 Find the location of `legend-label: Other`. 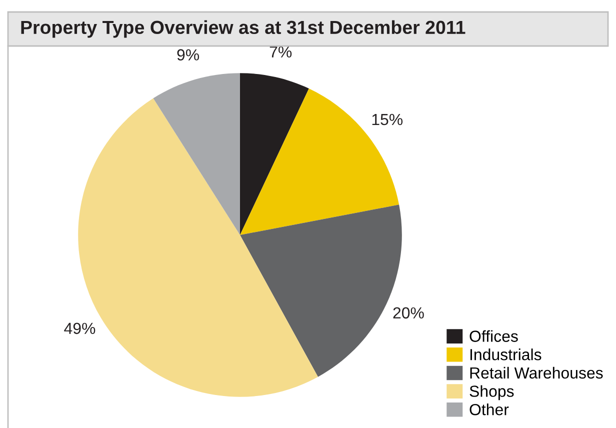

legend-label: Other is located at coordinates (489, 410).